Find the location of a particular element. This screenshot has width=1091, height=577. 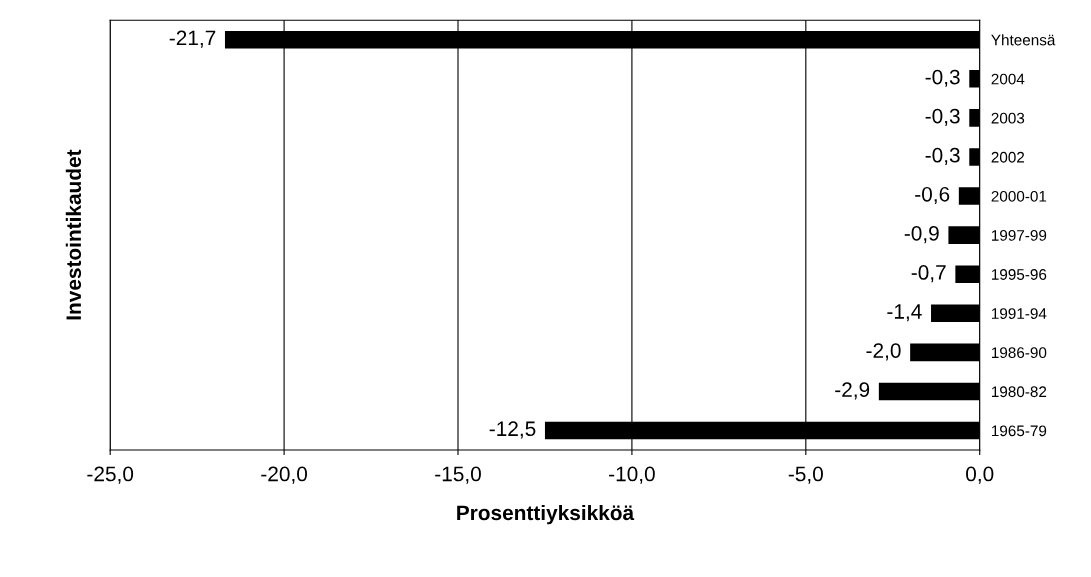

data-label: -0,7 is located at coordinates (928, 274).